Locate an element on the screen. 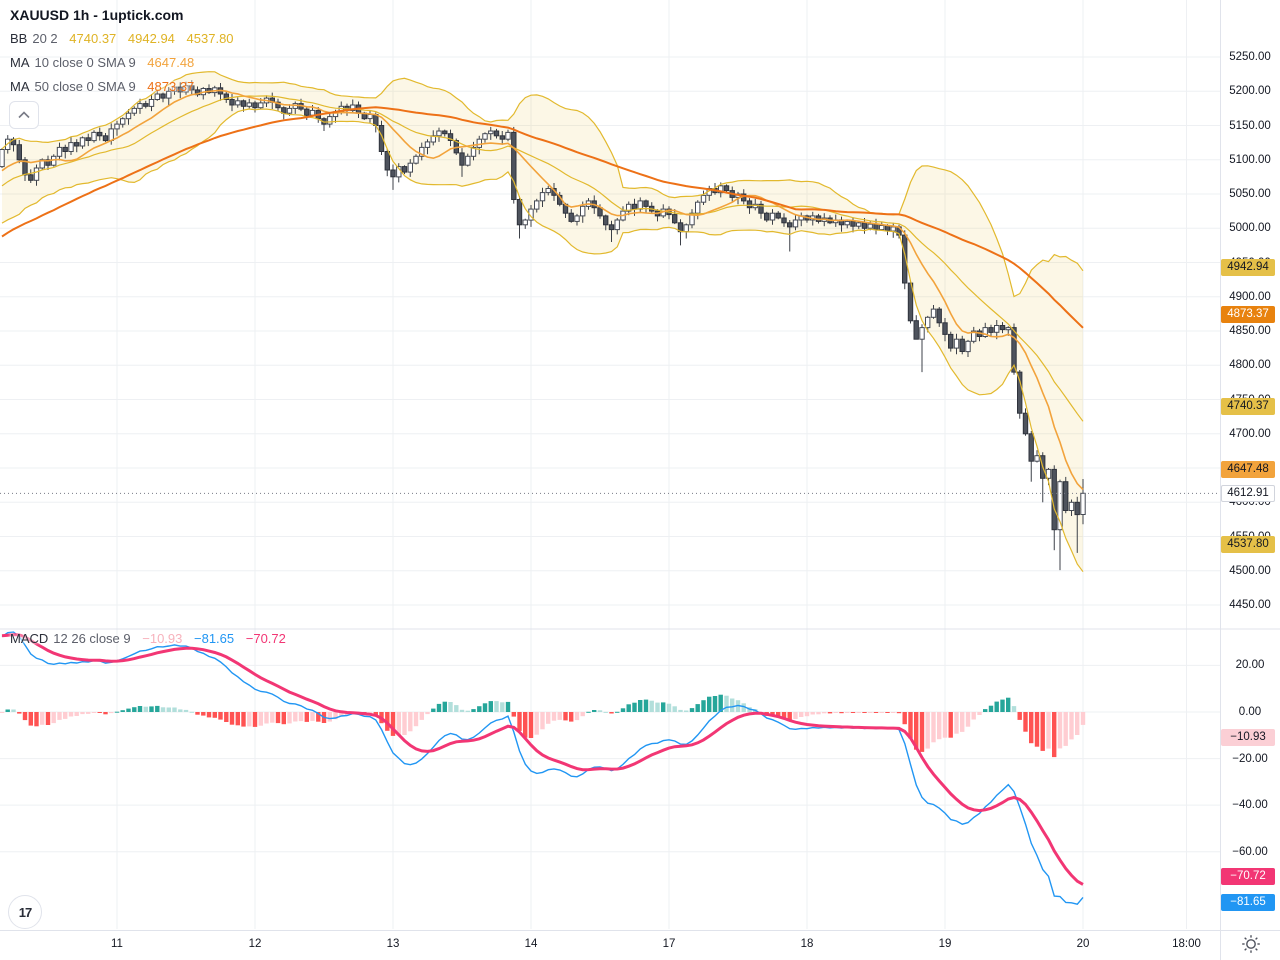 Image resolution: width=1280 pixels, height=960 pixels. price-tick-label: 4850.00 is located at coordinates (1250, 331).